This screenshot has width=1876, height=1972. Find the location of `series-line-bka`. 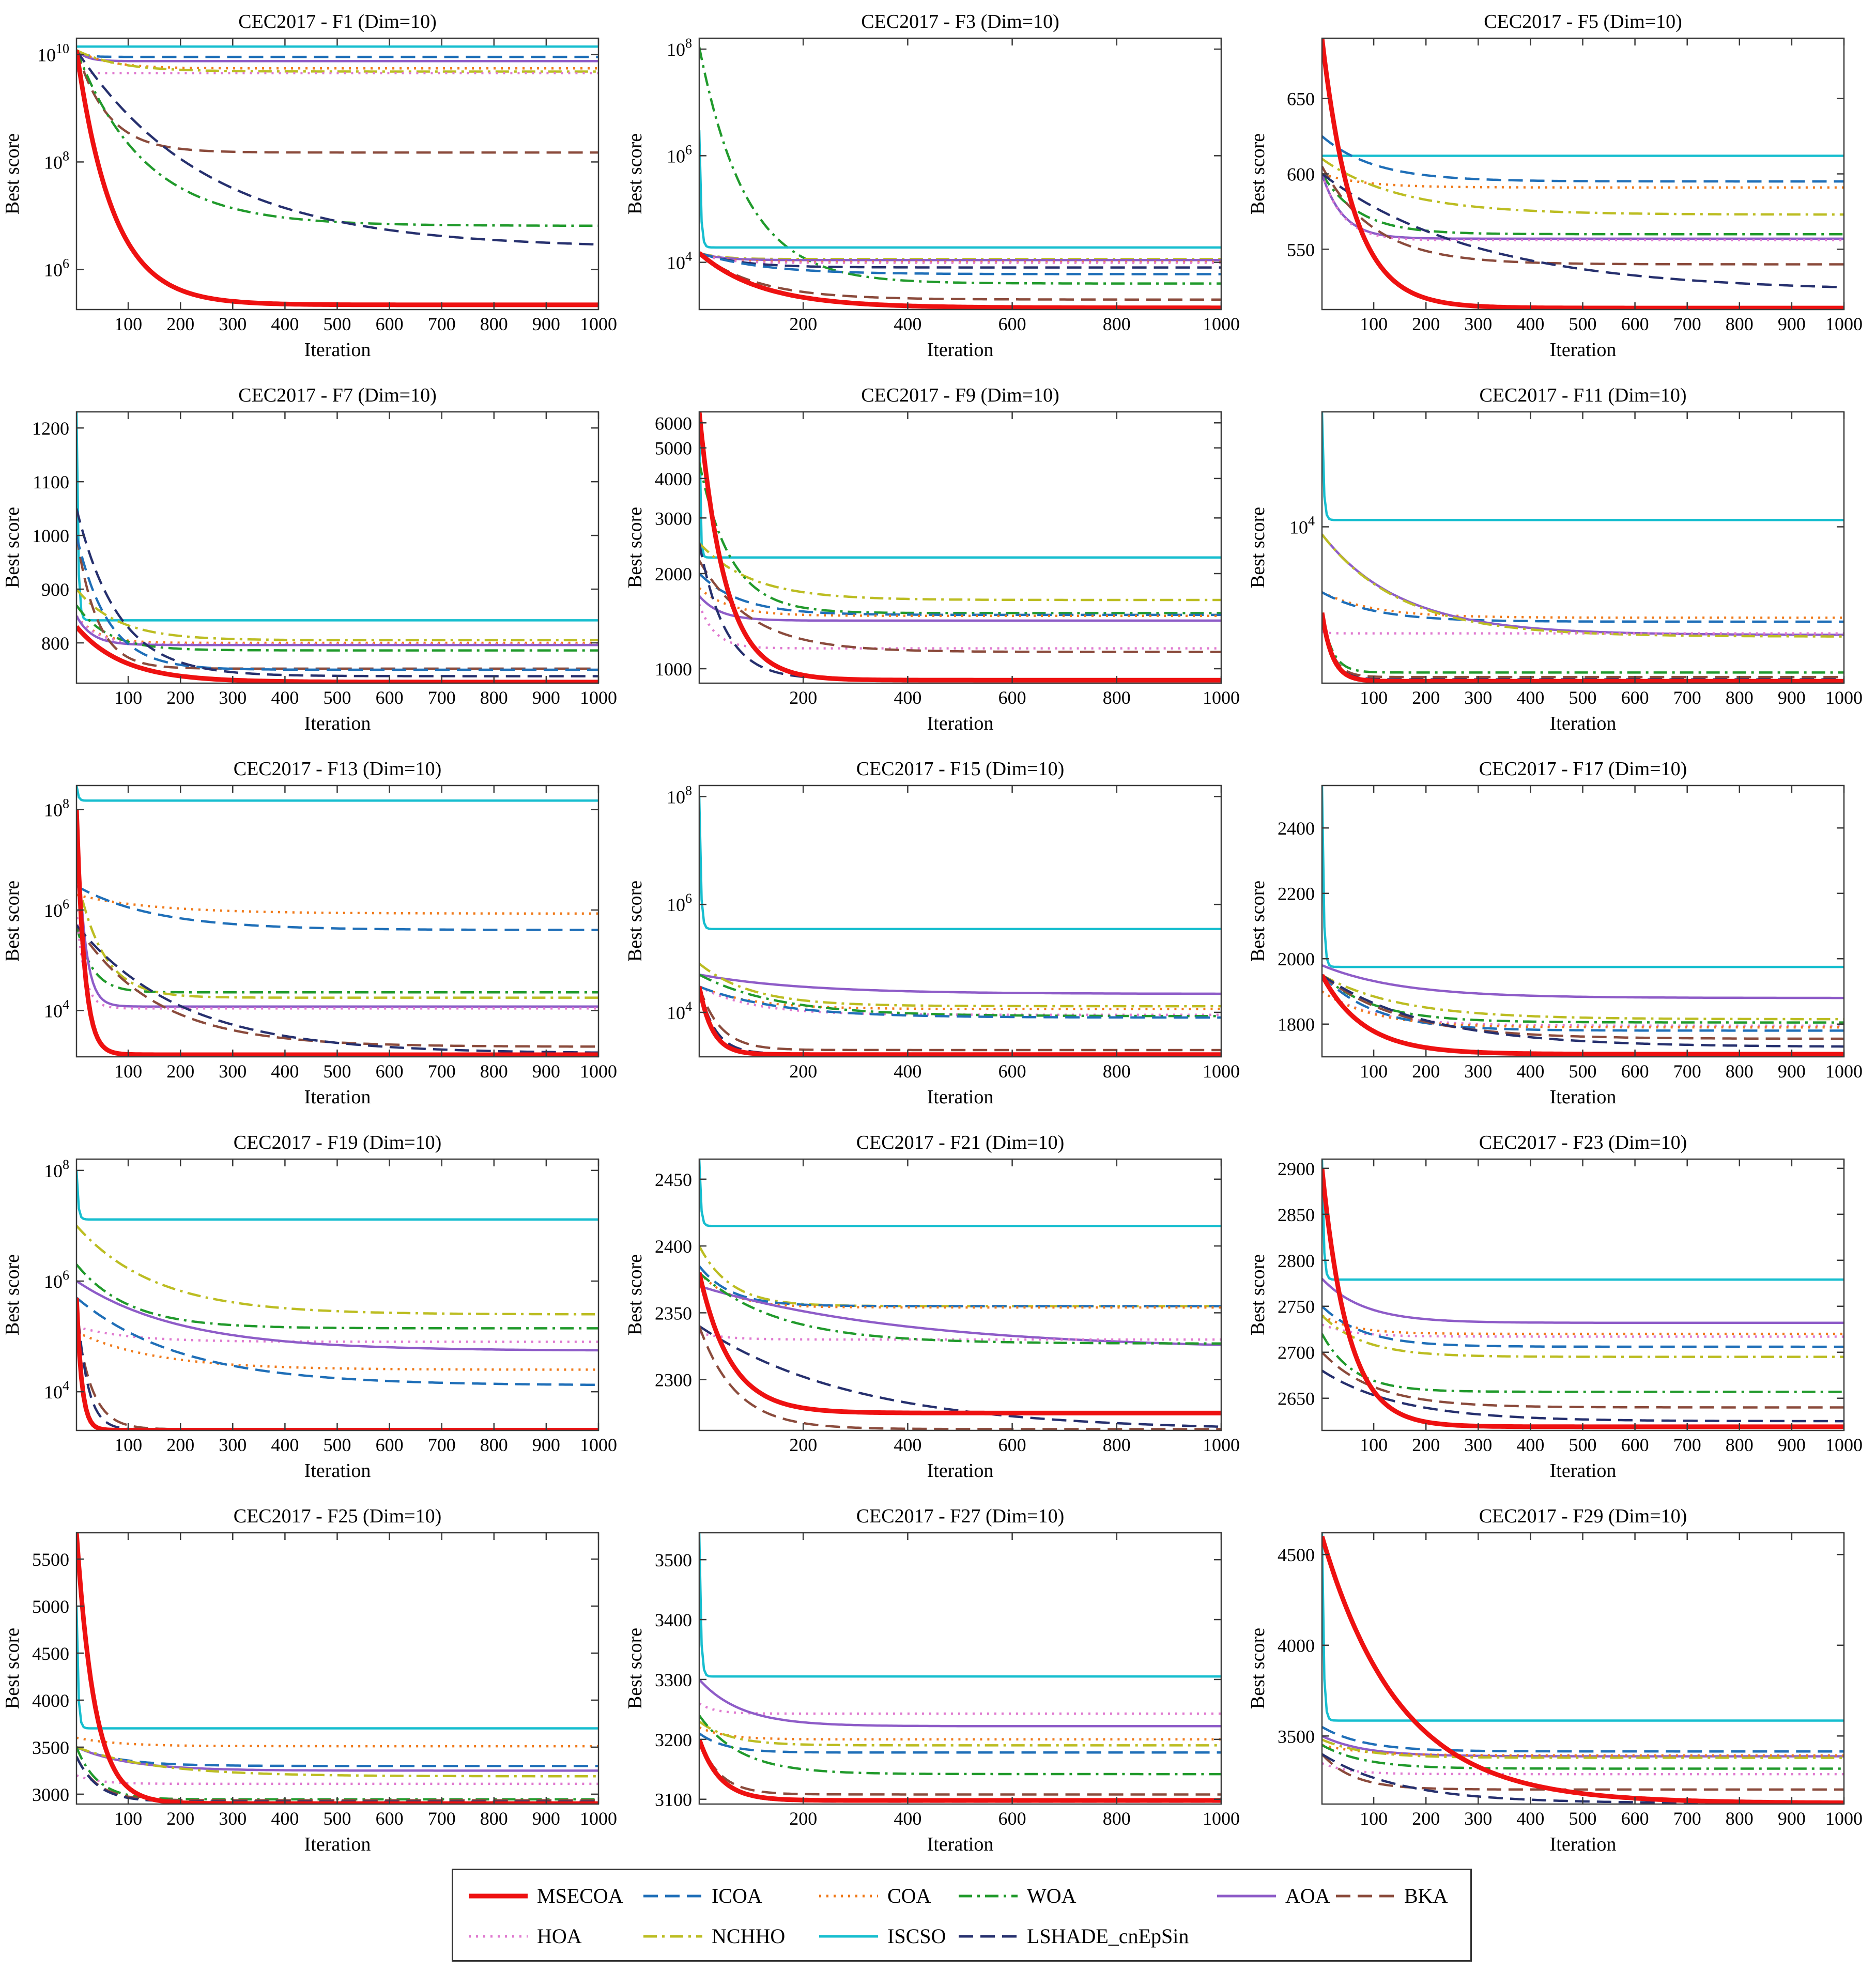

series-line-bka is located at coordinates (960, 276).